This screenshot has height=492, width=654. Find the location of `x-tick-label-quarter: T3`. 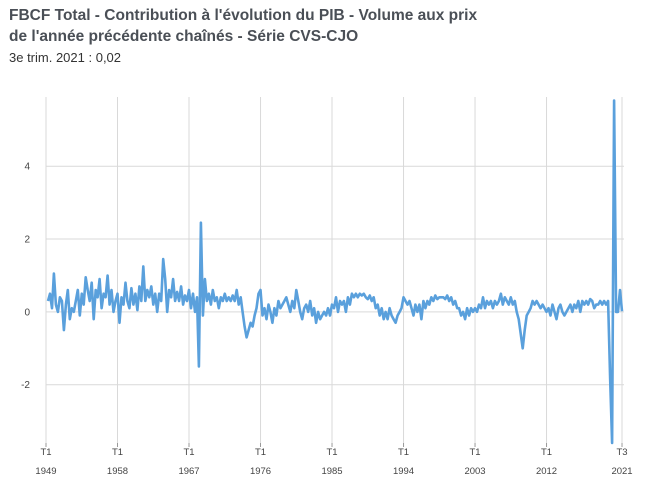

x-tick-label-quarter: T3 is located at coordinates (621, 452).